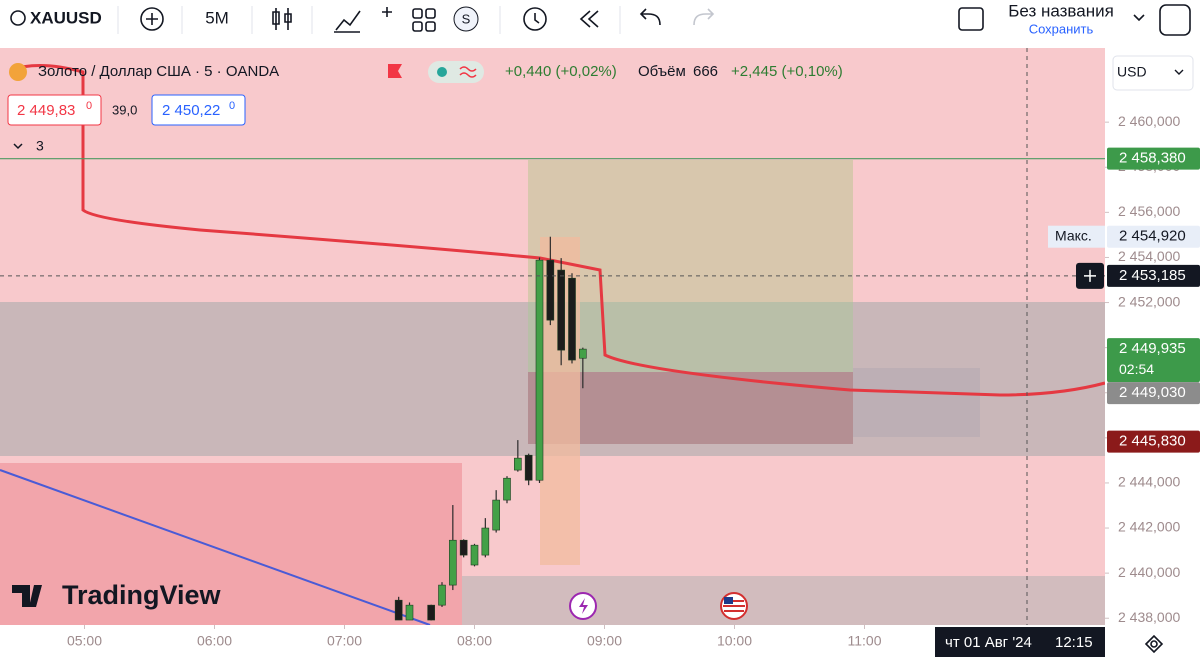  Describe the element at coordinates (1149, 482) in the screenshot. I see `y-tick-label: 2 444,000` at that location.